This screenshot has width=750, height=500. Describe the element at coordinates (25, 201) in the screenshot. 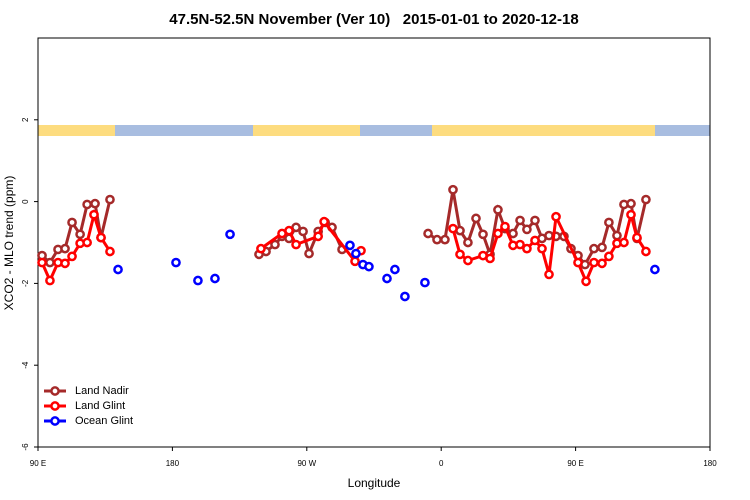

I see `y-tick-label: 0` at that location.